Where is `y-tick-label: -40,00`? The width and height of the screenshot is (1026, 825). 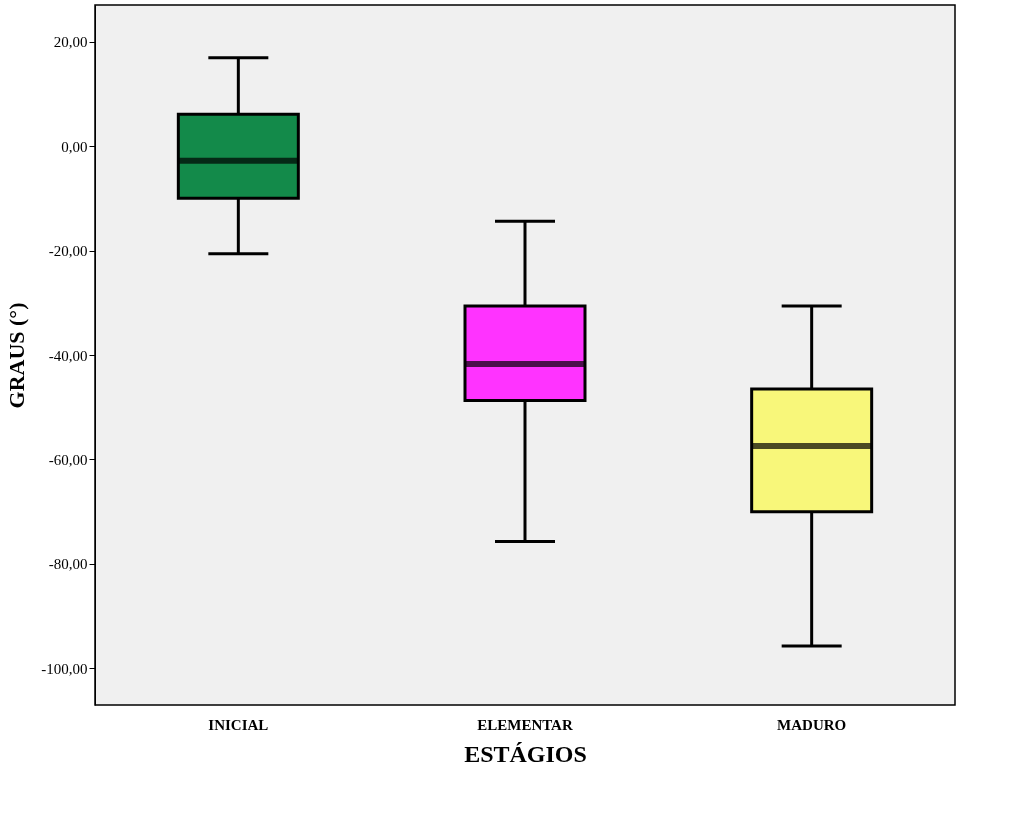
y-tick-label: -40,00 is located at coordinates (68, 355).